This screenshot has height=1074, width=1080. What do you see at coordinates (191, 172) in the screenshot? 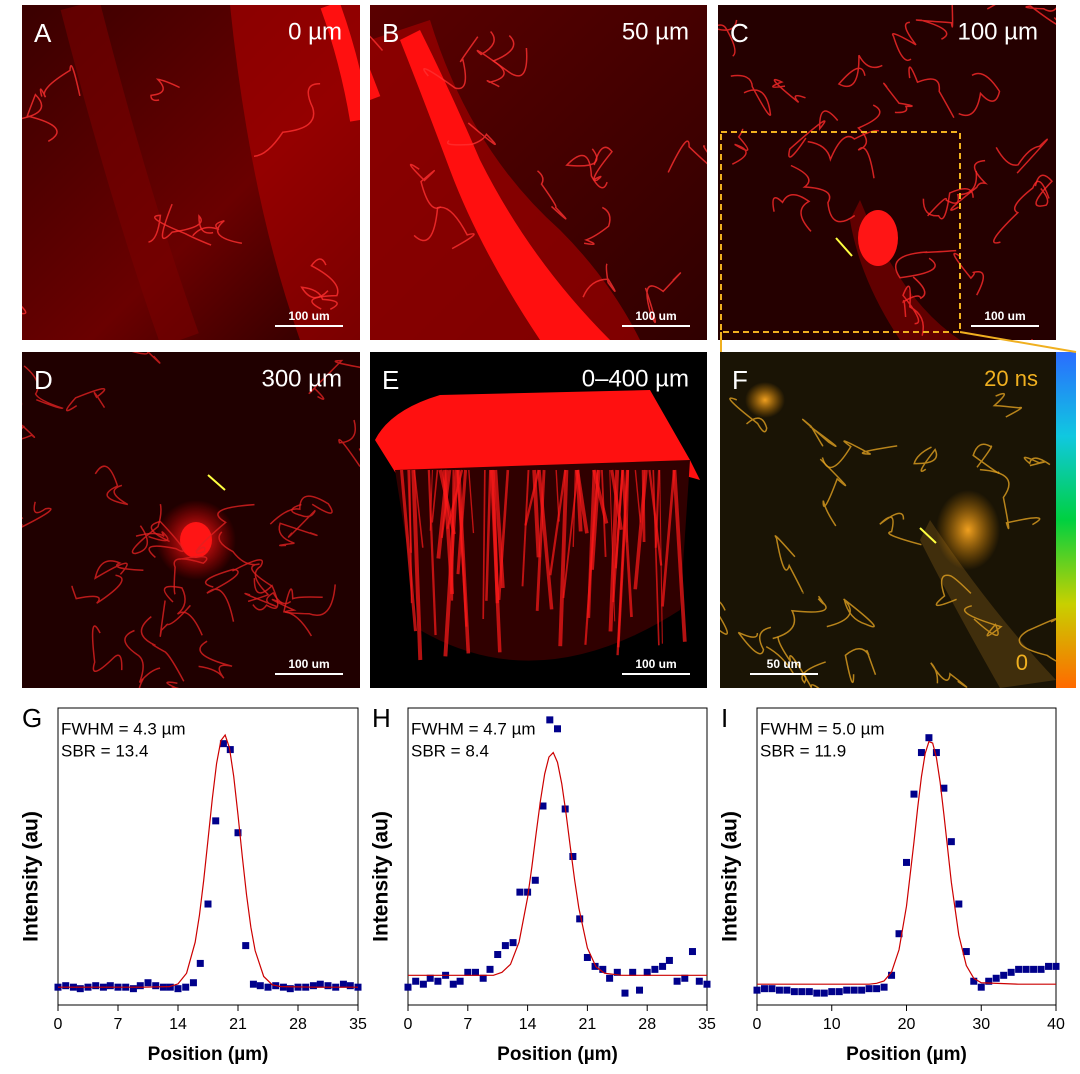
I see `panel-a-image` at bounding box center [191, 172].